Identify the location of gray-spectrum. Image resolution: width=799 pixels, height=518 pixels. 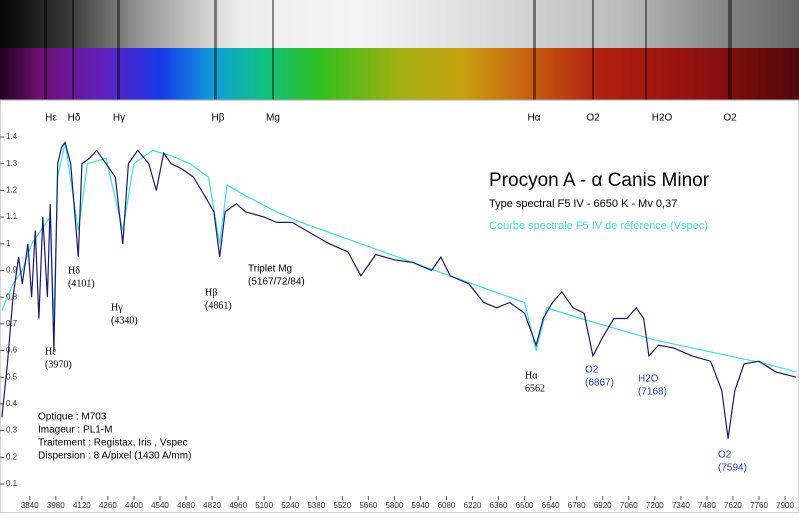
(399, 24).